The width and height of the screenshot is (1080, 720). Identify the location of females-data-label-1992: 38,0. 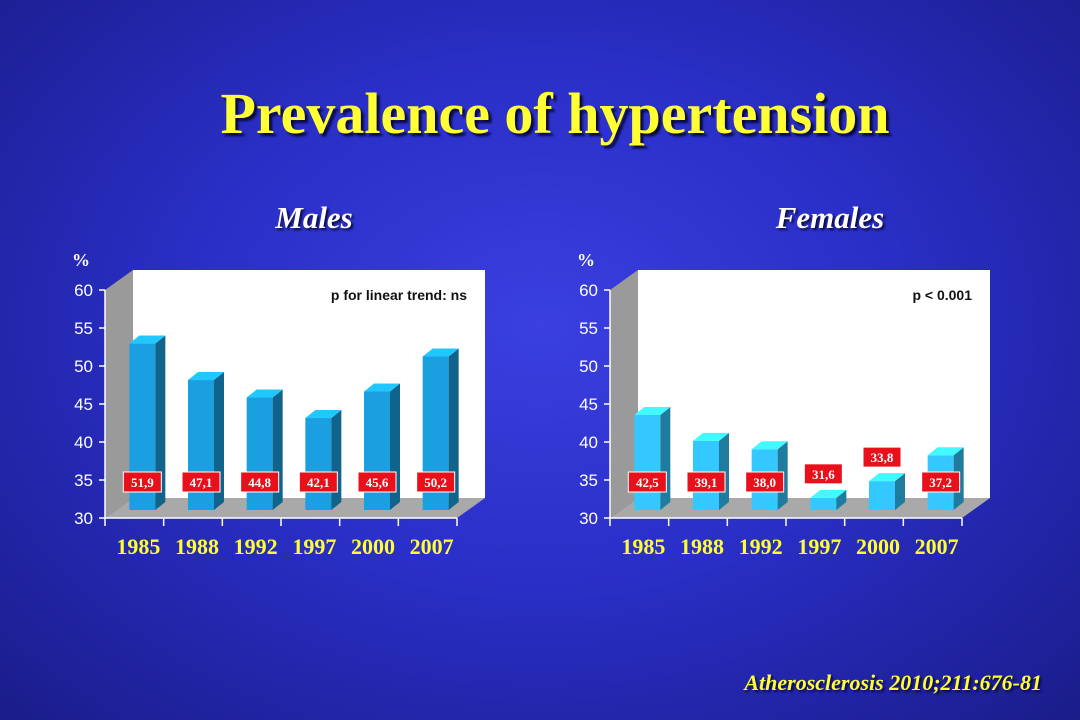
(765, 482).